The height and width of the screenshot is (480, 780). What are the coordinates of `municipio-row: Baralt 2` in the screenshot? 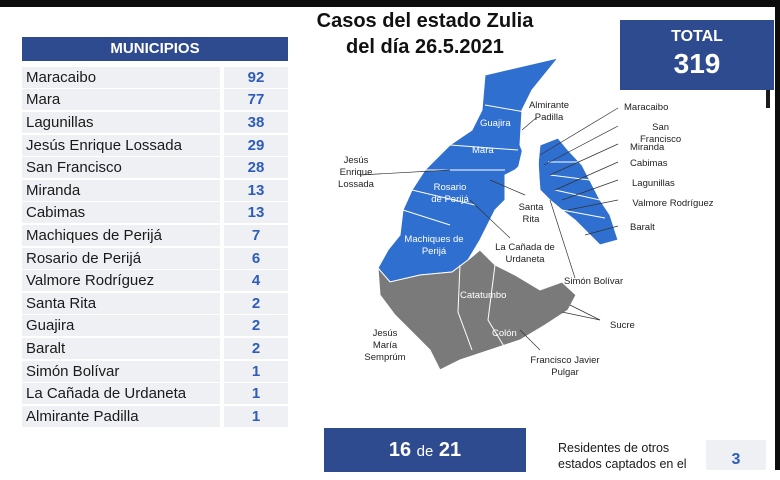 It's located at (155, 348).